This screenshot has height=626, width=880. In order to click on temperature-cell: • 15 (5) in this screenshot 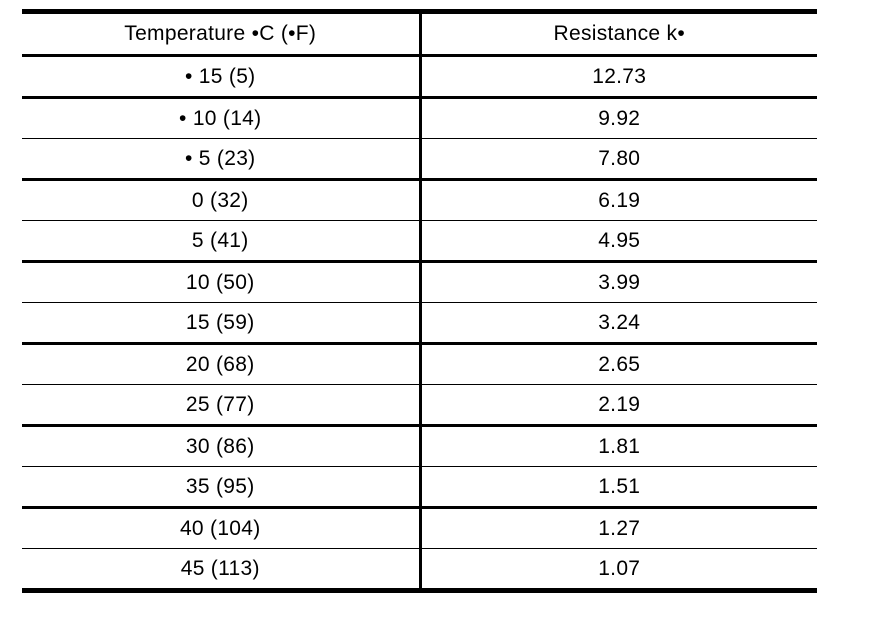, I will do `click(222, 77)`.